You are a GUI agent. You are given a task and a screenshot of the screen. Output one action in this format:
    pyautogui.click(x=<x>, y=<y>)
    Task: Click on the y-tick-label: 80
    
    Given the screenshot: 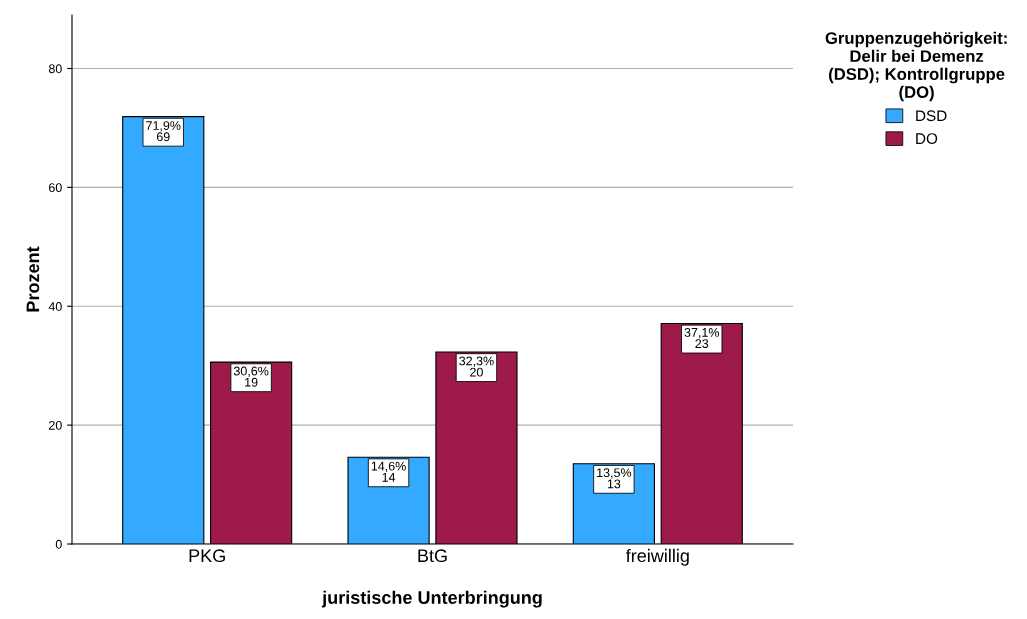 What is the action you would take?
    pyautogui.click(x=55, y=69)
    